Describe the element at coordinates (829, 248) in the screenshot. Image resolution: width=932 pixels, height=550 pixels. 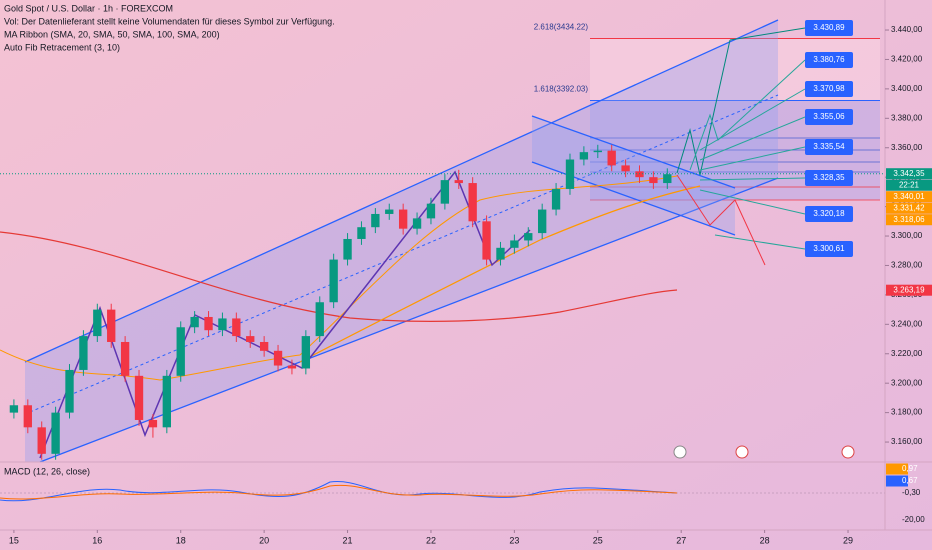
I see `target-label: 3.300,61` at that location.